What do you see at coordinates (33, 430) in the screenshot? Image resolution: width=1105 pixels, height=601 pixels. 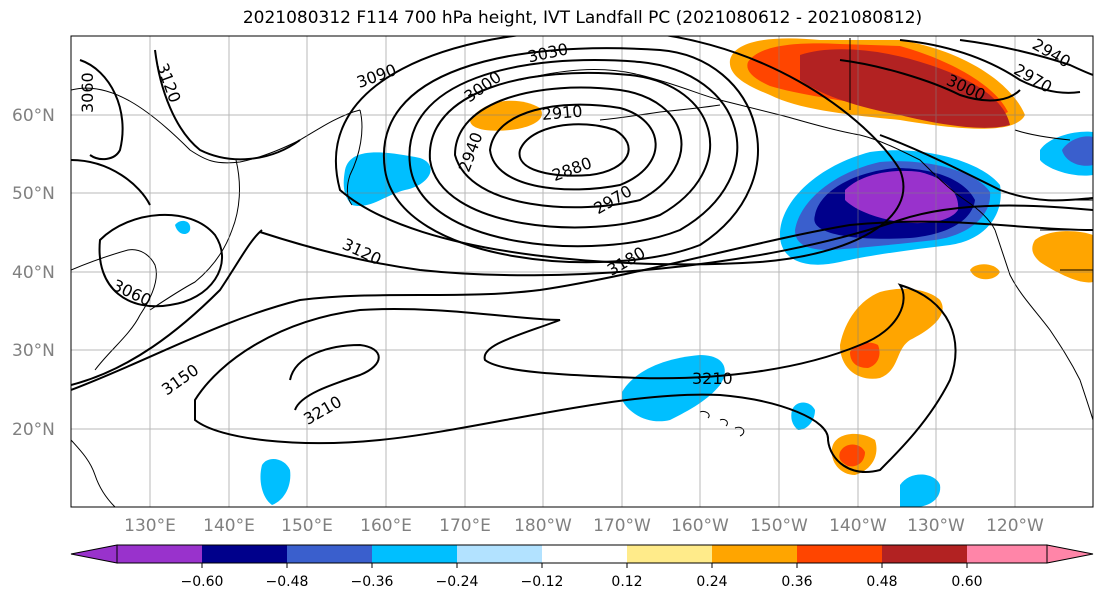 I see `lat-label: 20°N` at bounding box center [33, 430].